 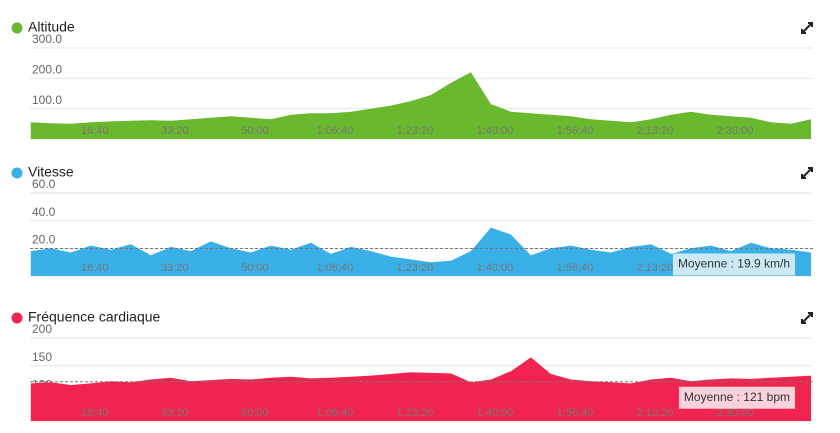 What do you see at coordinates (42, 357) in the screenshot?
I see `y-tick-label: 150` at bounding box center [42, 357].